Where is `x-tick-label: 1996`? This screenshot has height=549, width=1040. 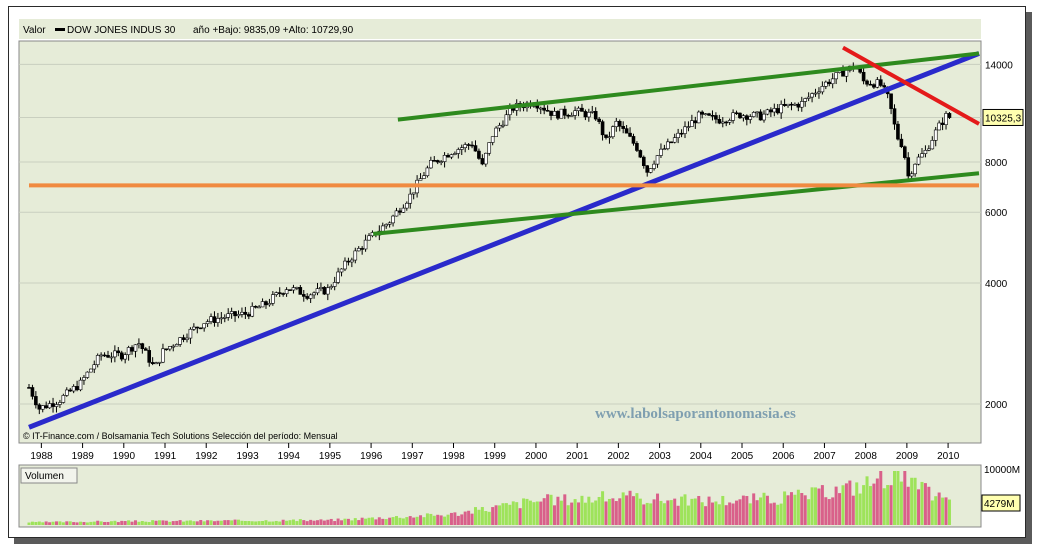 x-tick-label: 1996 is located at coordinates (371, 456).